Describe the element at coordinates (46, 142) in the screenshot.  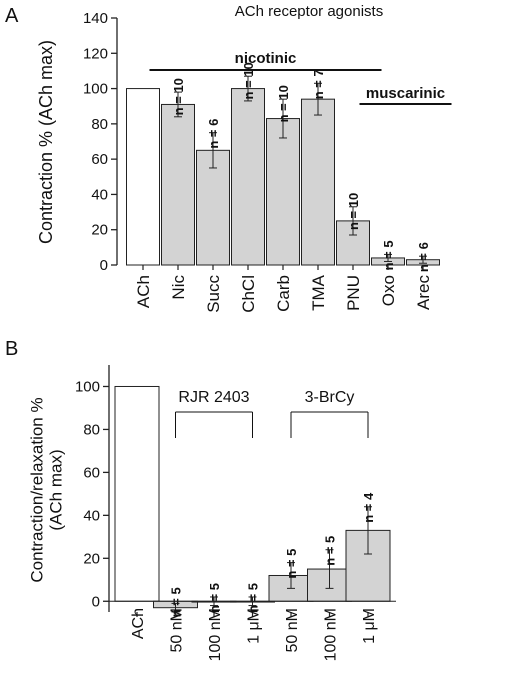
I see `a-y-axis-label-1: Contraction % (ACh max)` at that location.